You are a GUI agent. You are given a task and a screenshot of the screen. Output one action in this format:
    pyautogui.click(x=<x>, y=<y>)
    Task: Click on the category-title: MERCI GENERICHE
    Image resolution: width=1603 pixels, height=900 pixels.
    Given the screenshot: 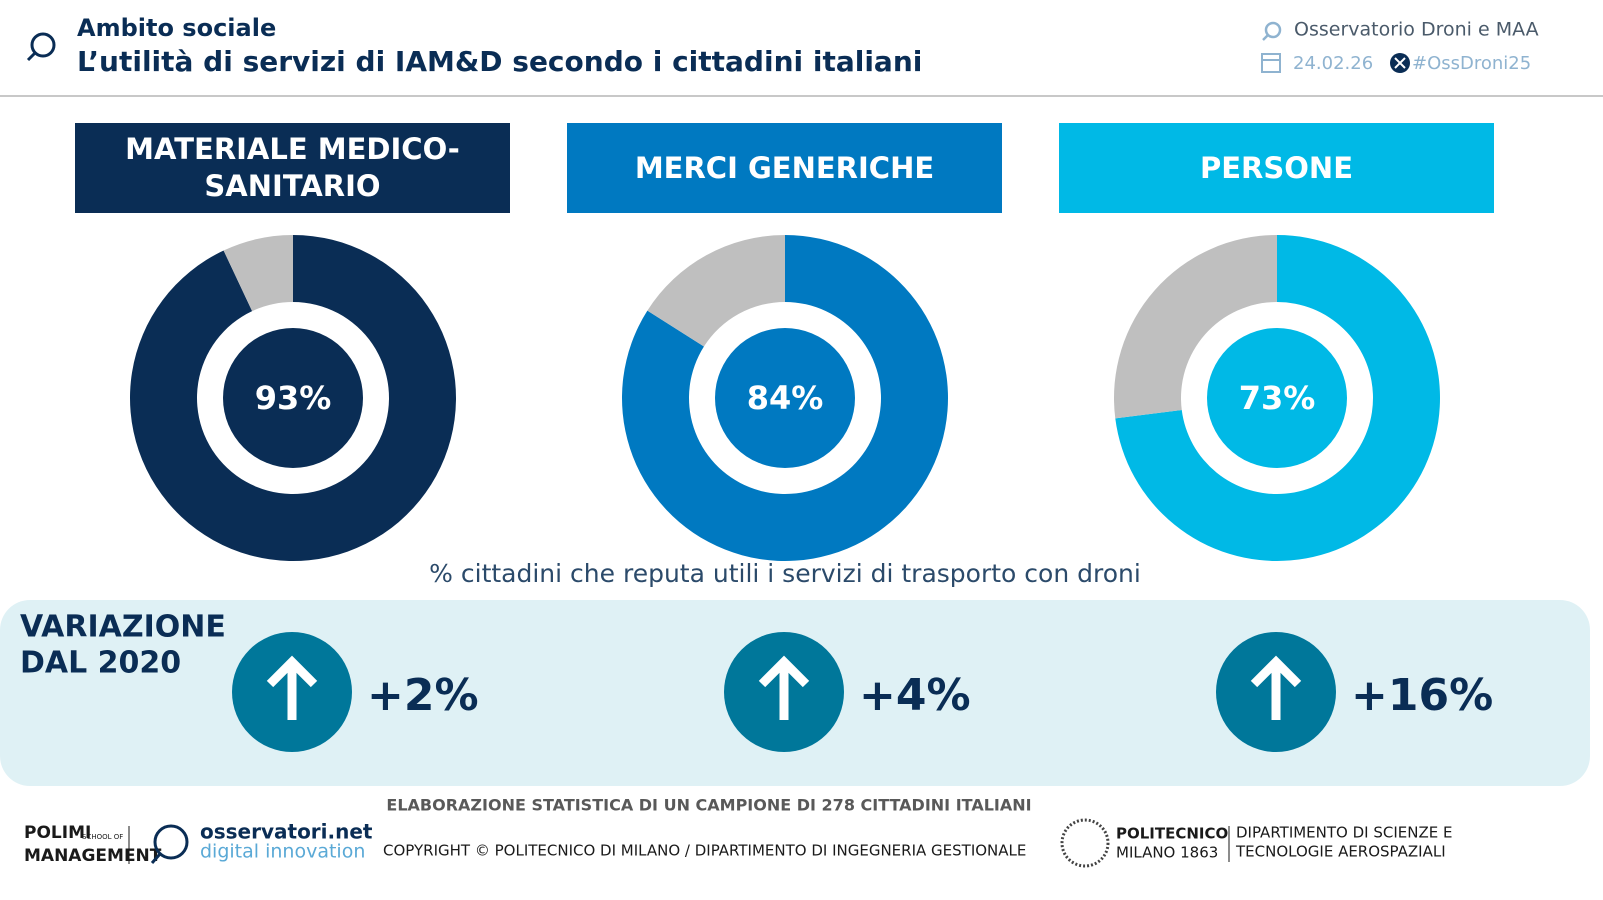 What is the action you would take?
    pyautogui.click(x=784, y=167)
    